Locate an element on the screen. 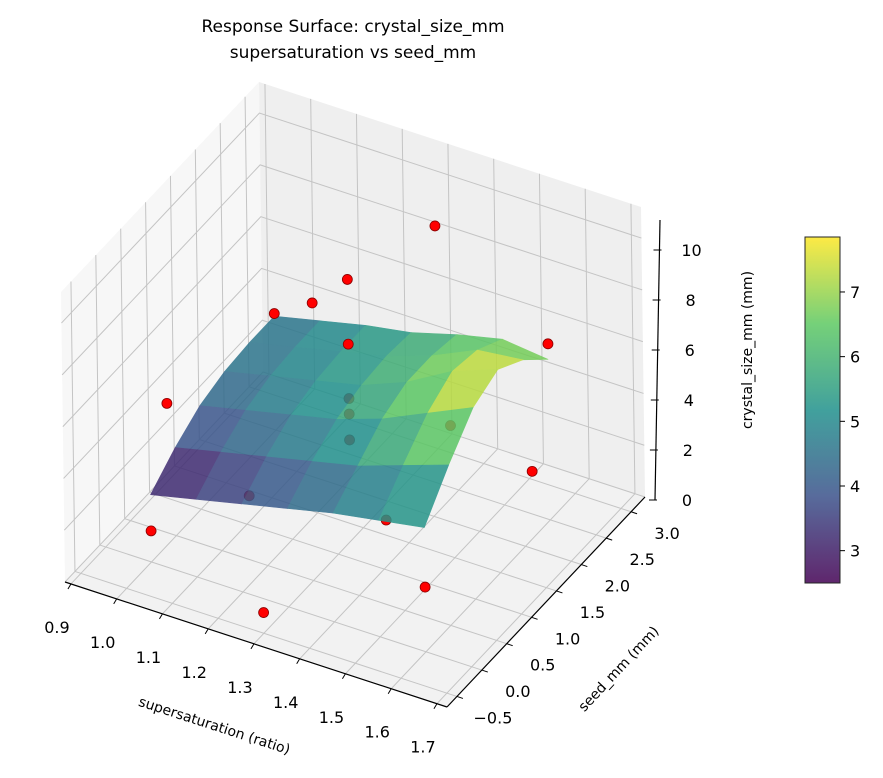 Image resolution: width=883 pixels, height=778 pixels. colorbar-tick-label: 5 is located at coordinates (855, 421).